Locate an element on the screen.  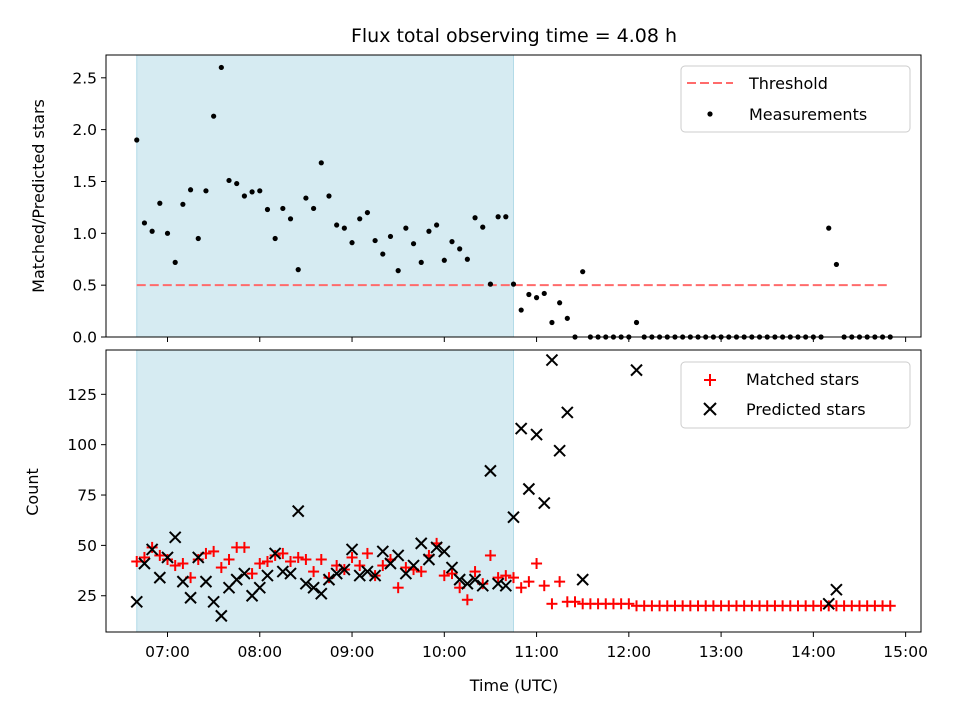
y-tick-label: 0.0 is located at coordinates (84, 338).